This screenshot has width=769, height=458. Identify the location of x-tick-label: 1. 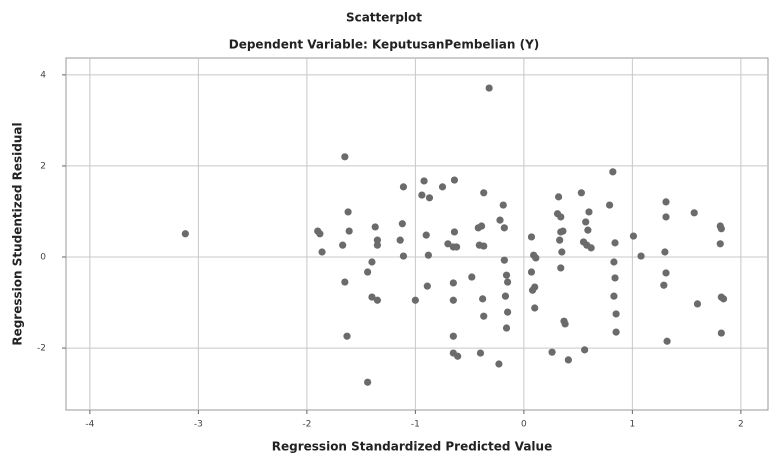
(633, 425).